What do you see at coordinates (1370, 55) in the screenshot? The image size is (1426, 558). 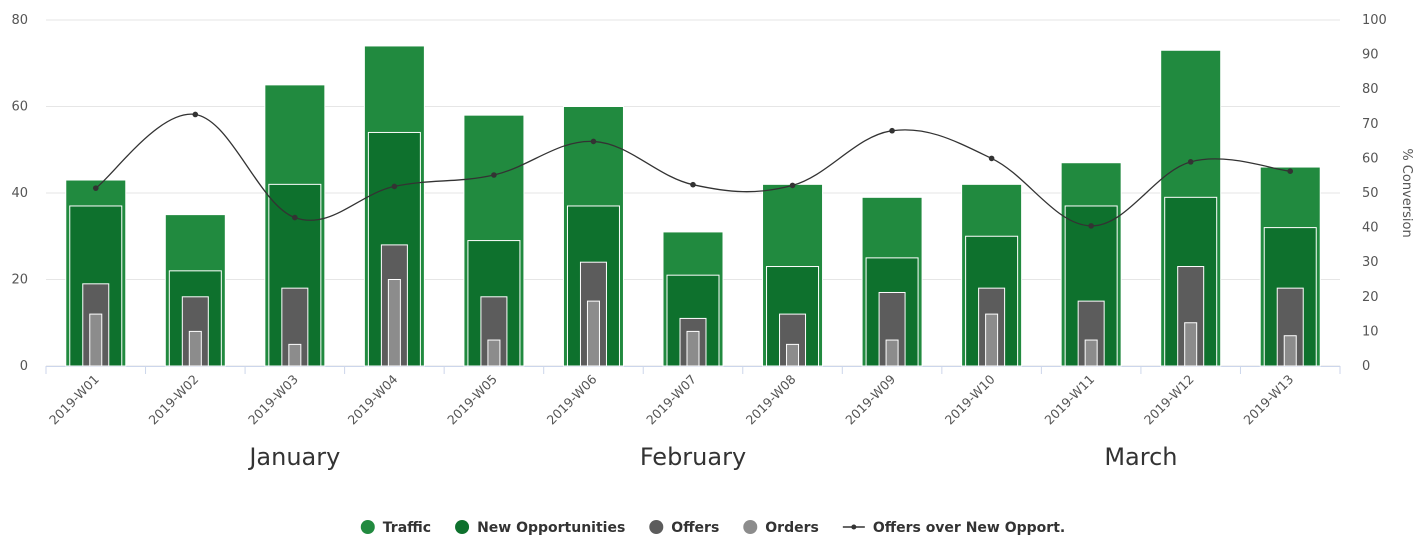 I see `y-right-tick-label: 90` at bounding box center [1370, 55].